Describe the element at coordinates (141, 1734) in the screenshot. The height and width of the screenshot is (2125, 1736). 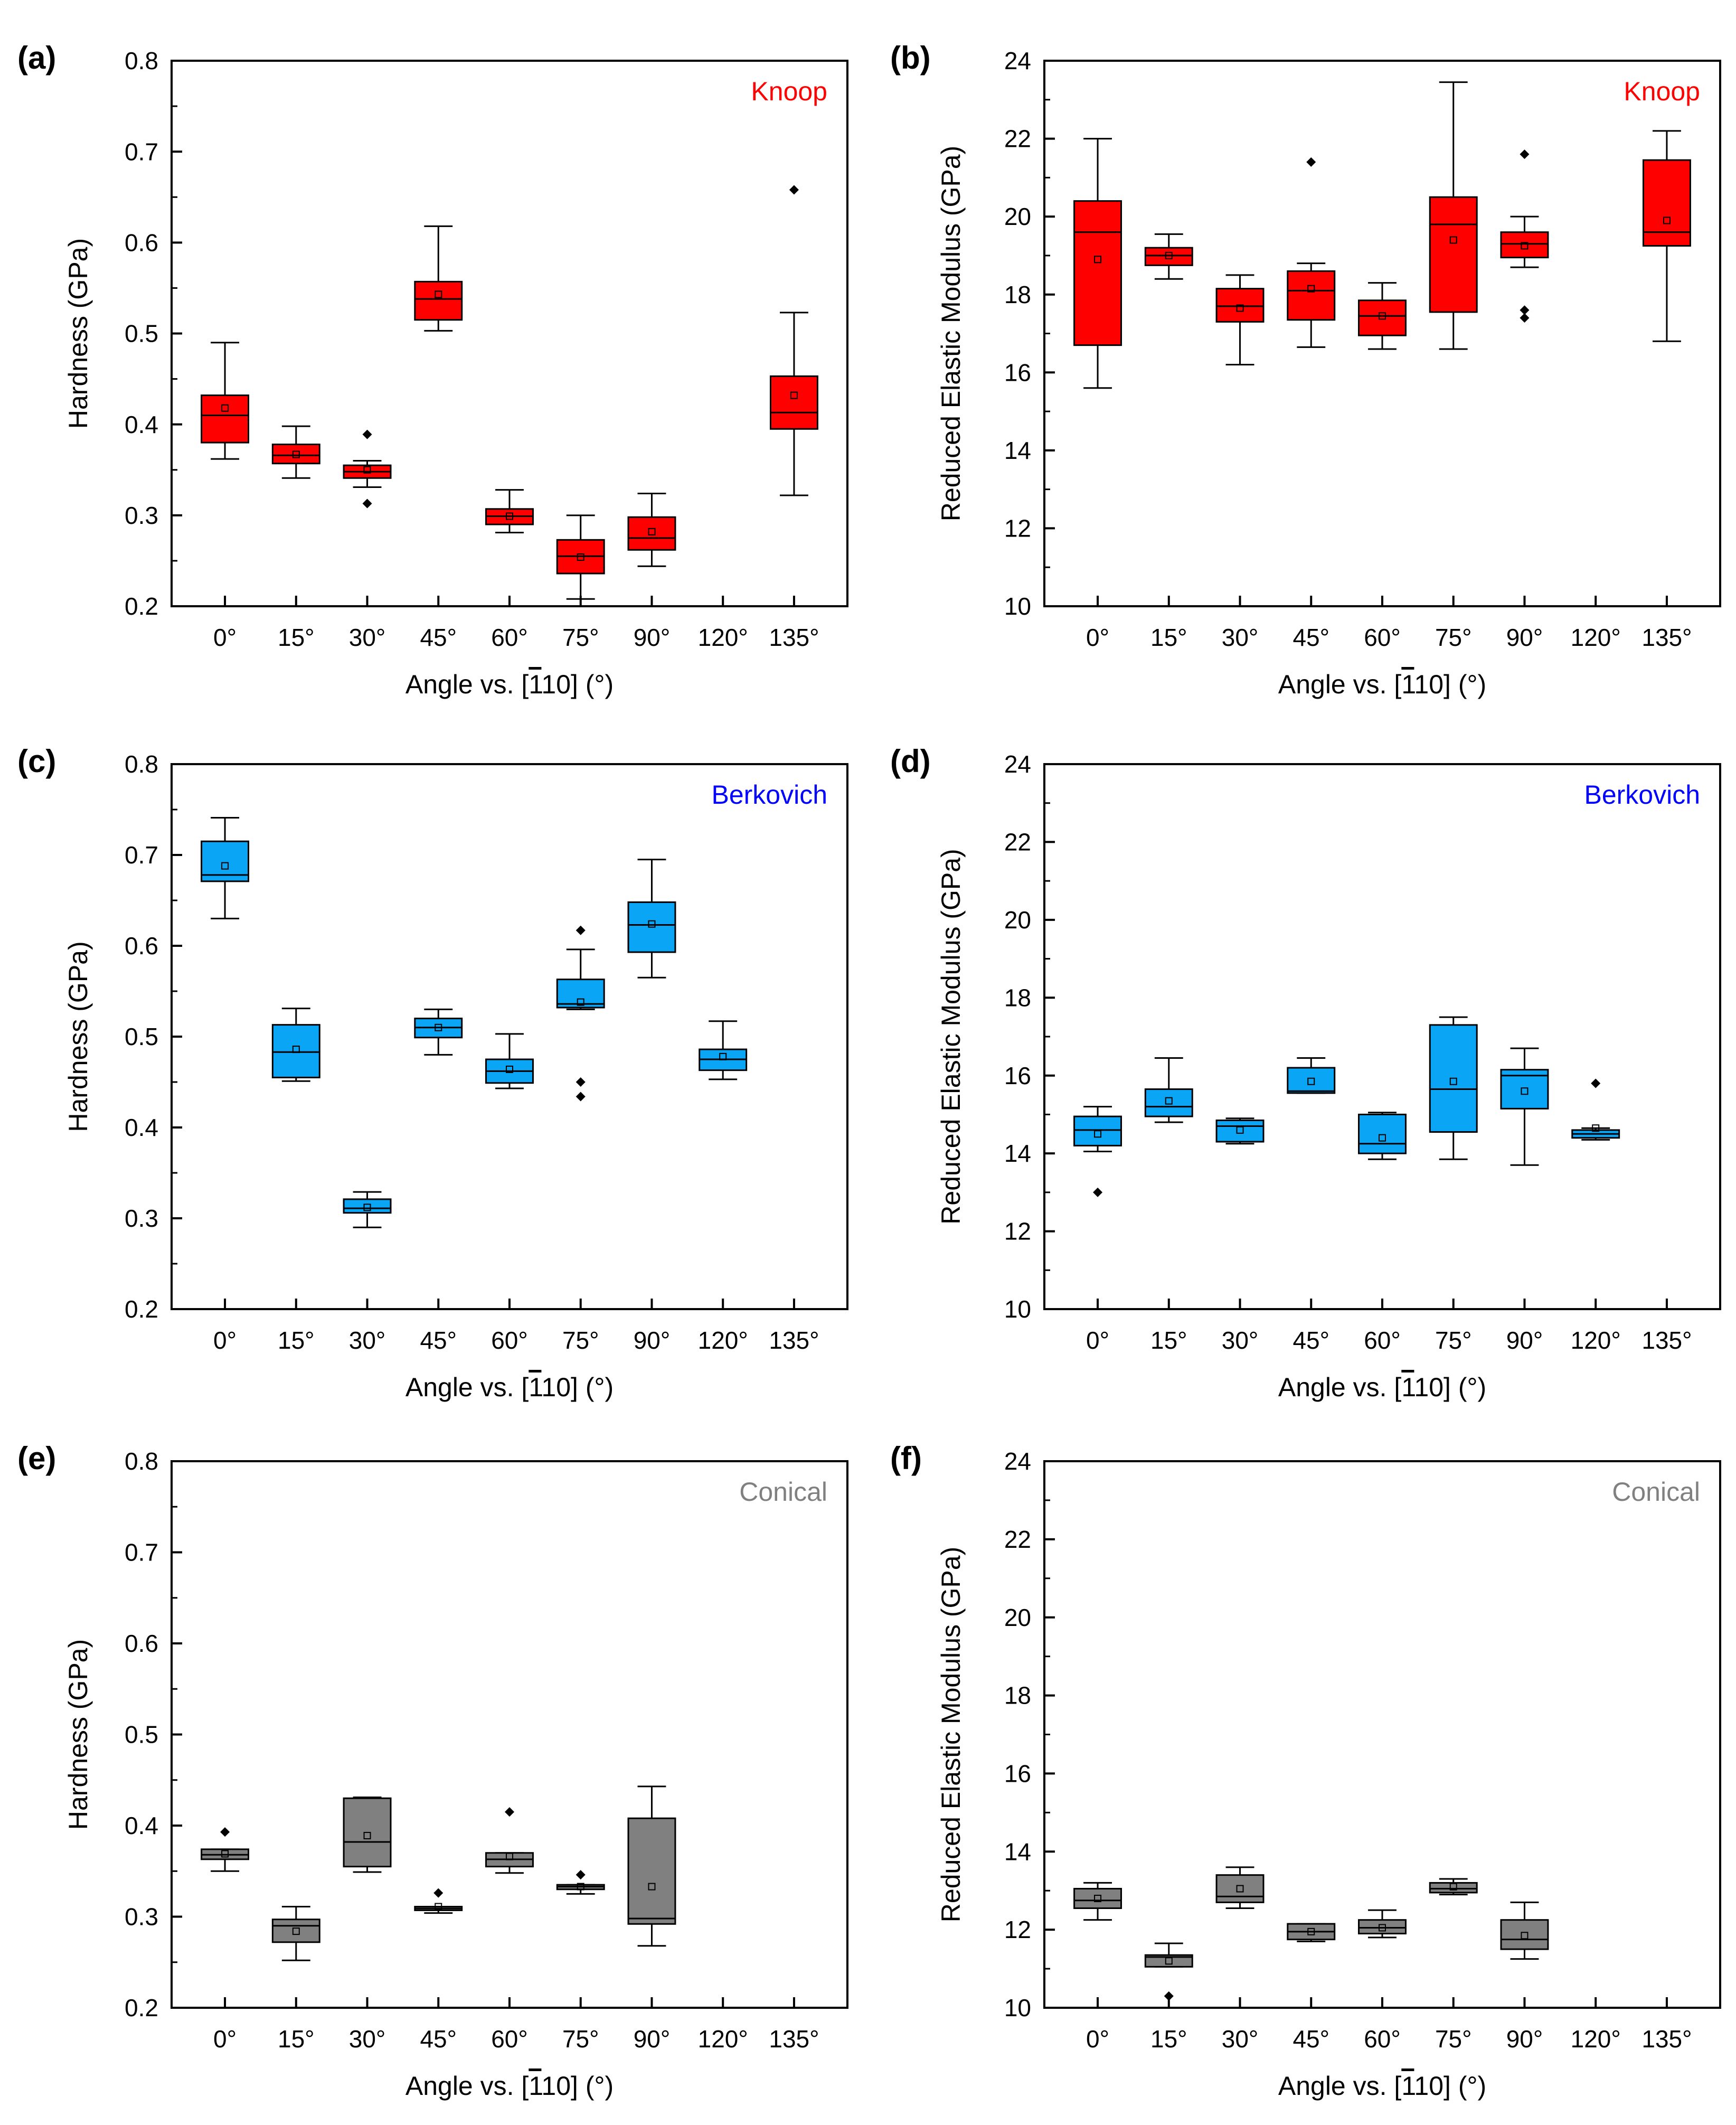
I see `y-tick-label: 0.5` at that location.